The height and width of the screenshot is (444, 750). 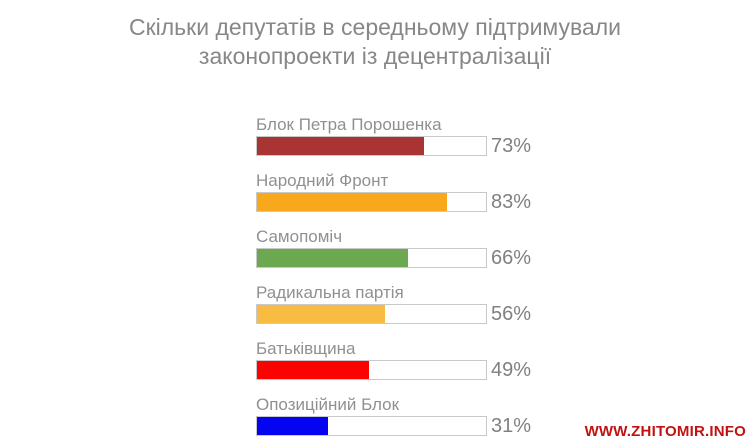 I want to click on bar-label: Опозиційний Блок, so click(x=328, y=404).